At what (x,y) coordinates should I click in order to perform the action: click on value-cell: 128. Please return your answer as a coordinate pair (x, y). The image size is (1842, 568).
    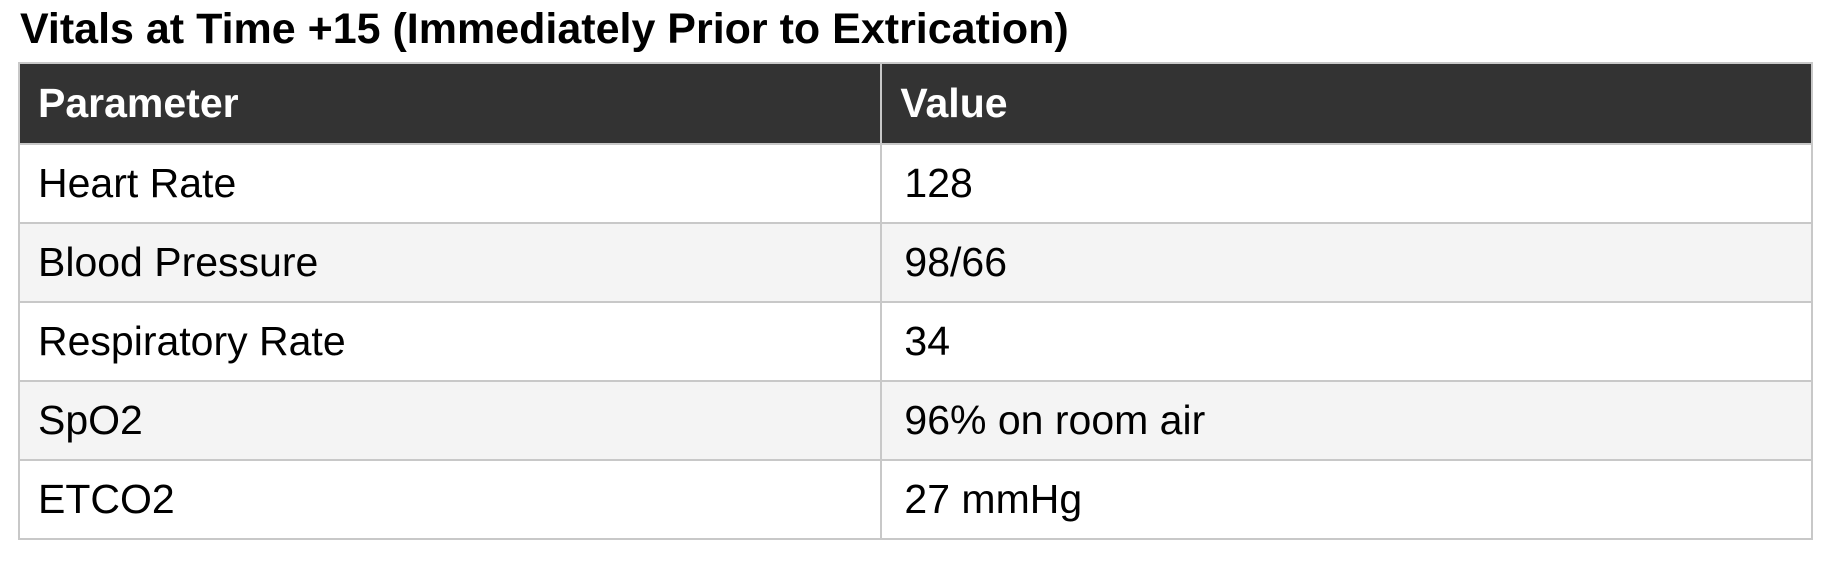
    Looking at the image, I should click on (1346, 183).